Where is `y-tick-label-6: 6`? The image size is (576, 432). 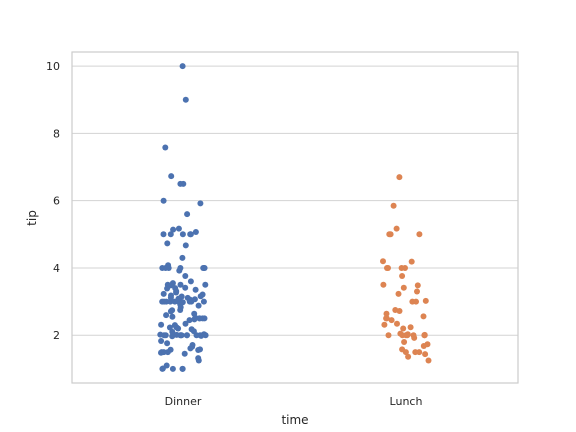 y-tick-label-6: 6 is located at coordinates (56, 201).